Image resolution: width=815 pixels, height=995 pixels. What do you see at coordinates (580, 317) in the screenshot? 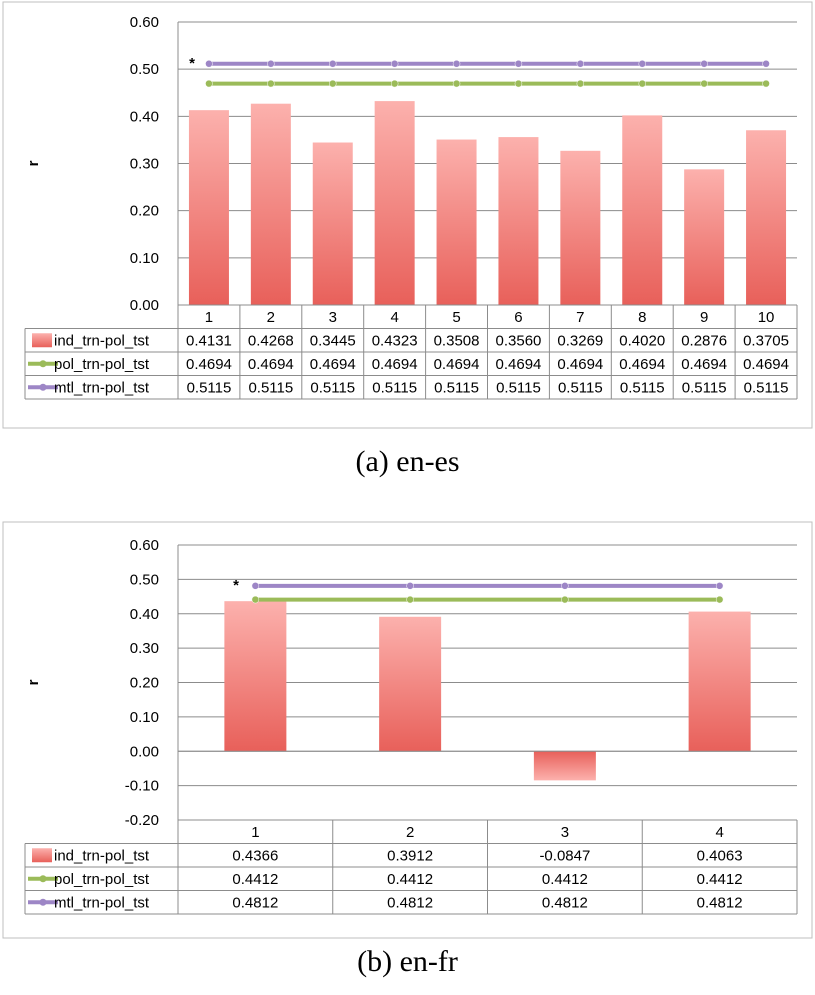
I see `x-tick-label: 7` at bounding box center [580, 317].